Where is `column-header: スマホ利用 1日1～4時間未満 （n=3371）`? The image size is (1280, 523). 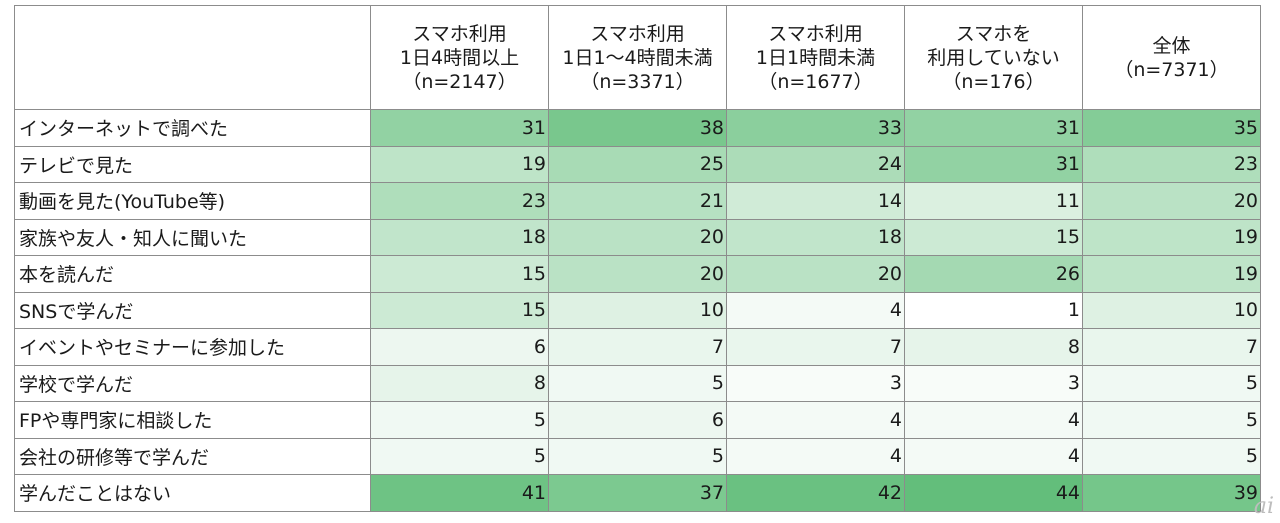 column-header: スマホ利用 1日1～4時間未満 （n=3371） is located at coordinates (637, 57).